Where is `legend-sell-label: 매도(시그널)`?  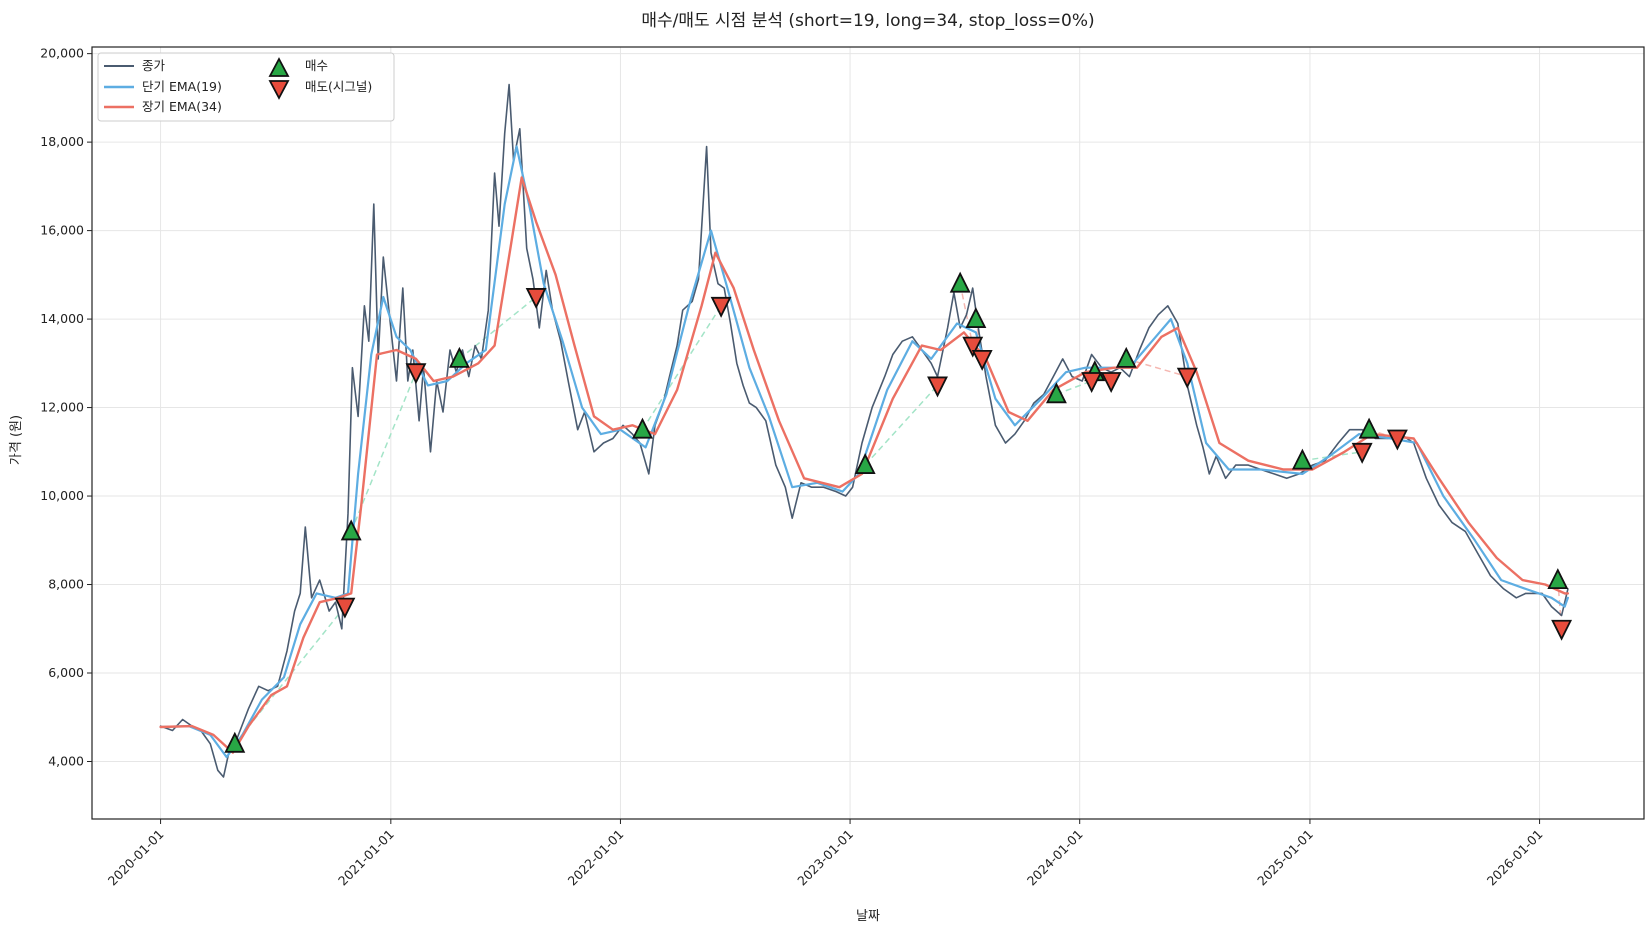 legend-sell-label: 매도(시그널) is located at coordinates (338, 86).